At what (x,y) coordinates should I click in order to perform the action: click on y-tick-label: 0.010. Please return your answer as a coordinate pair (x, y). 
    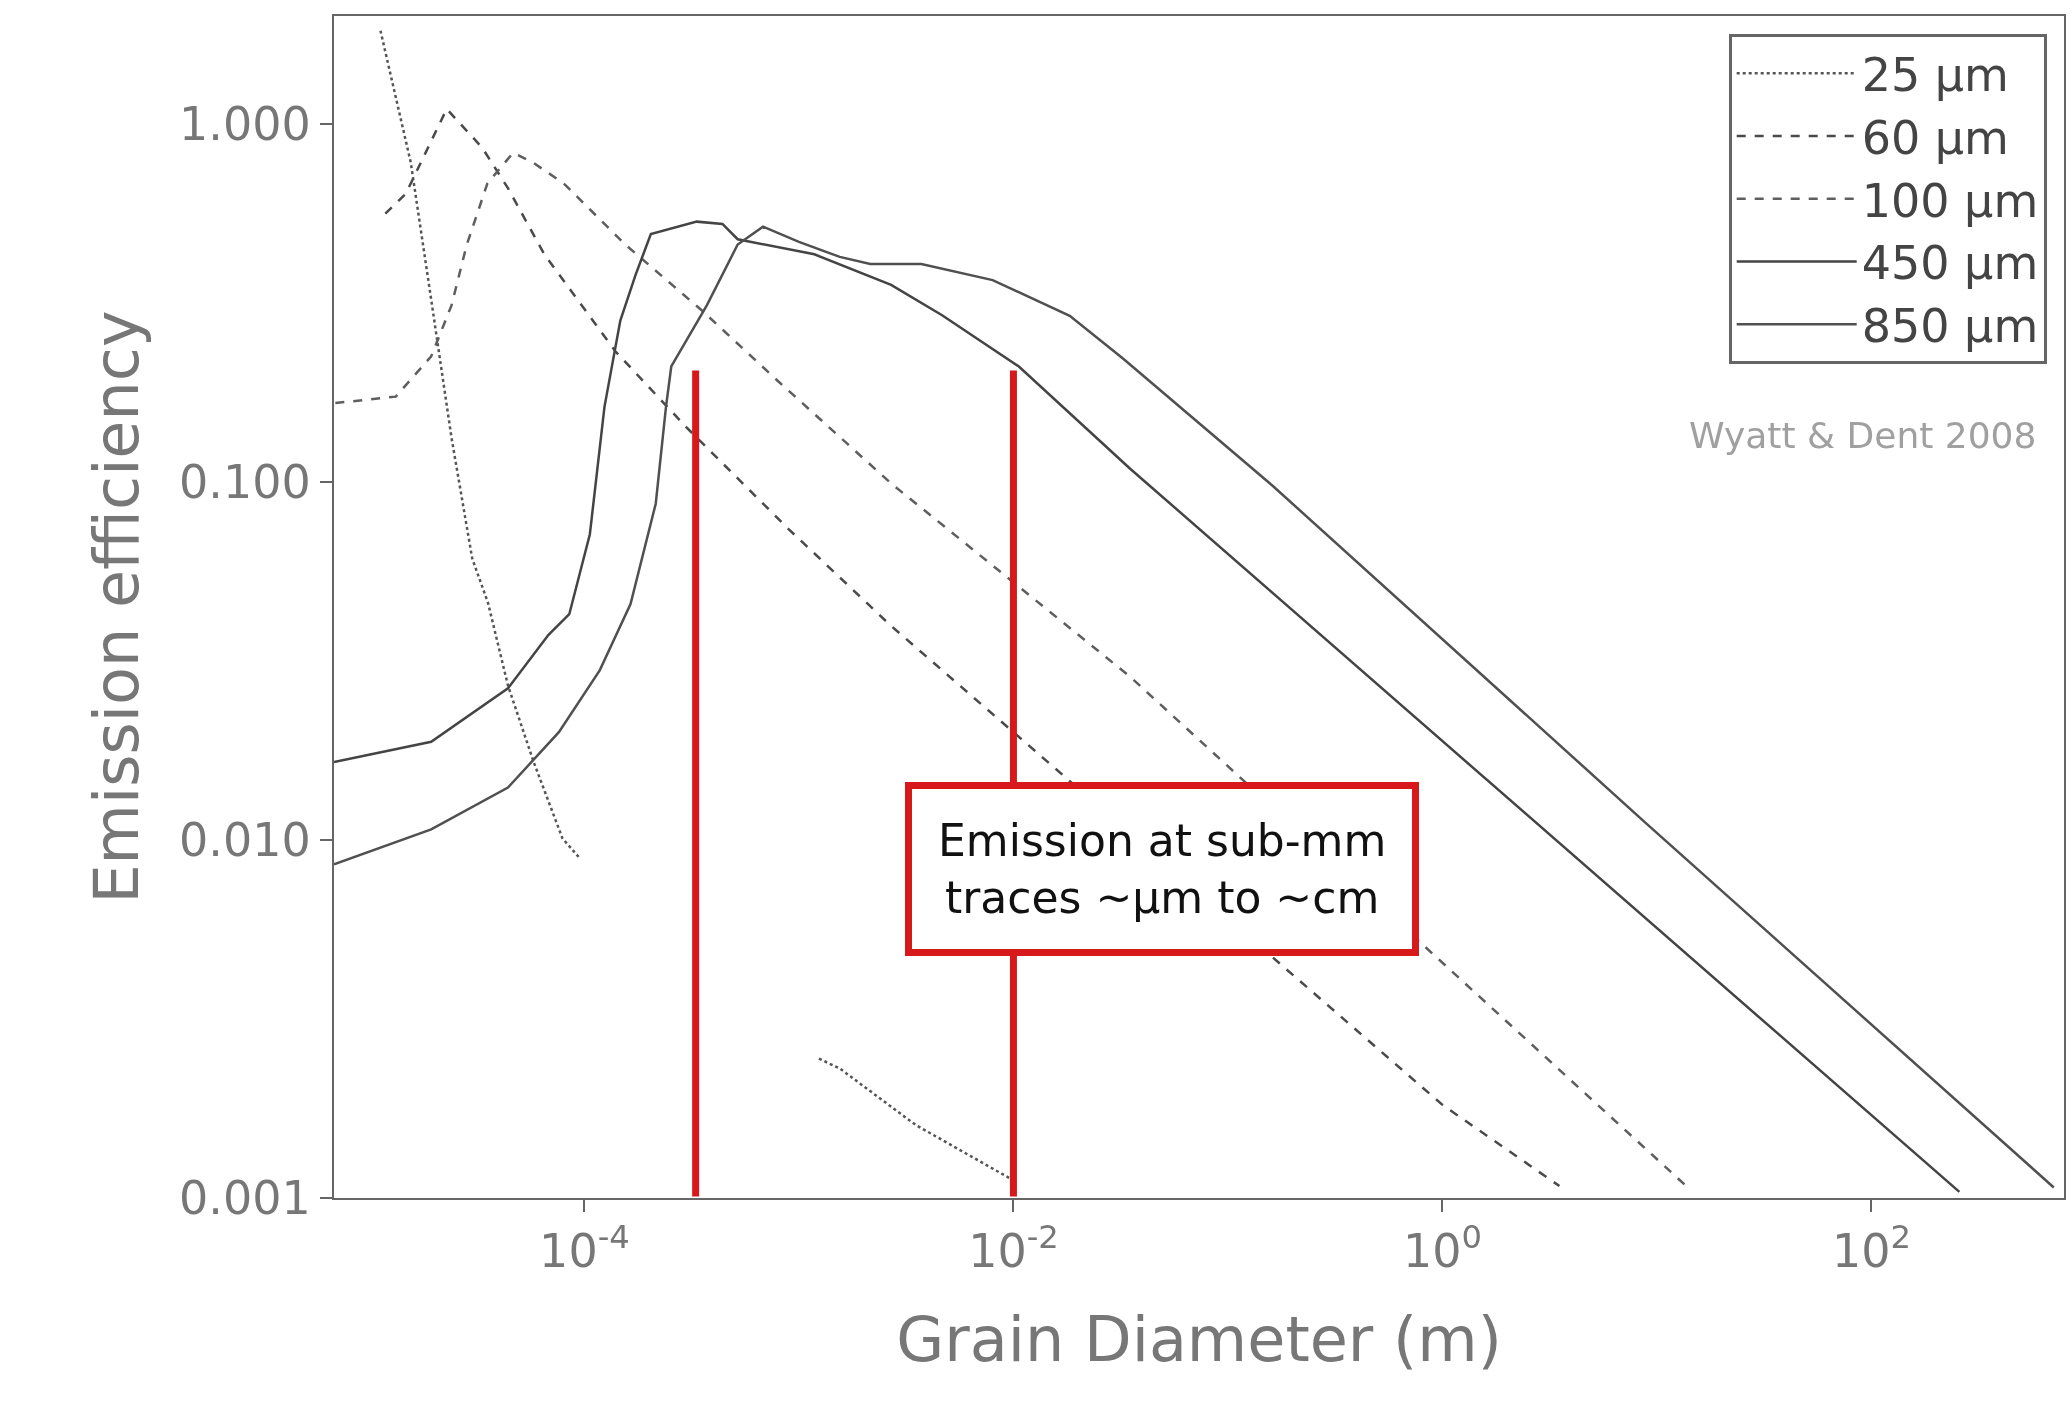
    Looking at the image, I should click on (245, 840).